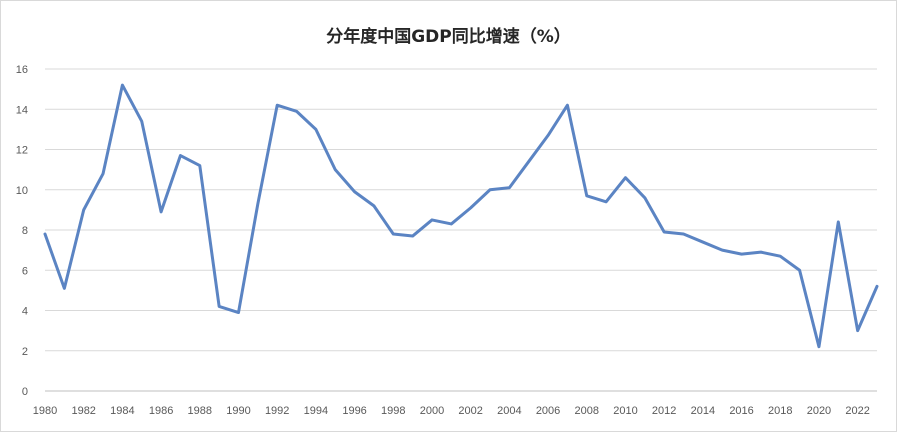  I want to click on y-tick-label: 0, so click(25, 392).